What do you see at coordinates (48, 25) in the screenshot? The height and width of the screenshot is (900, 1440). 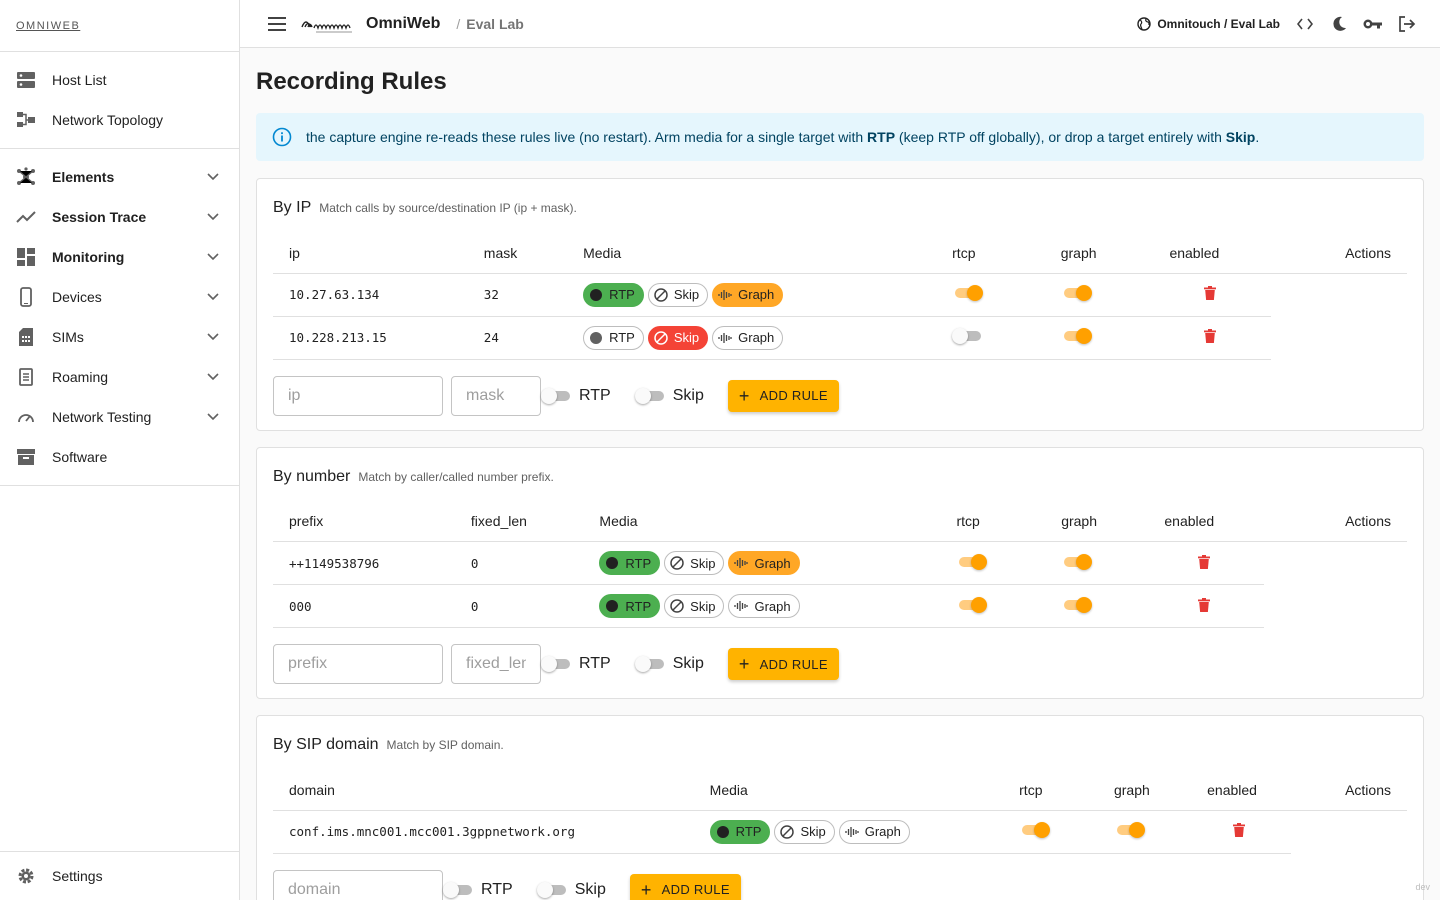 I see `brand-link: OMNIWEB` at bounding box center [48, 25].